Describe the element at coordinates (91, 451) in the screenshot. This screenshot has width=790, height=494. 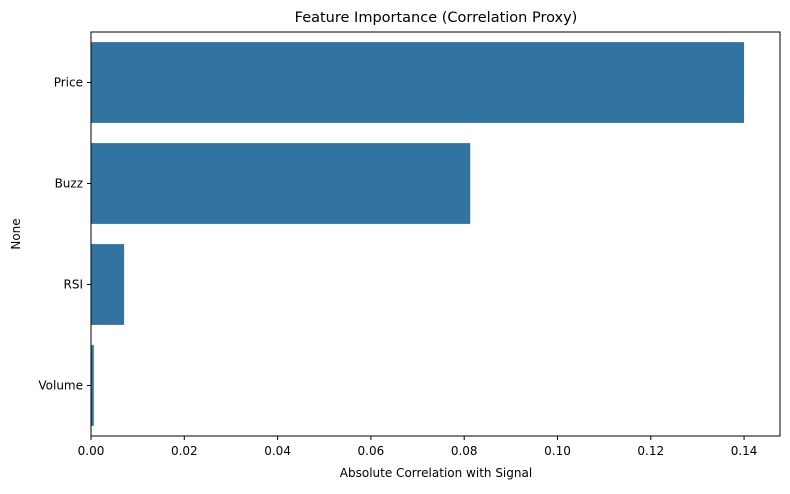
I see `x-tick-label: 0.00` at that location.